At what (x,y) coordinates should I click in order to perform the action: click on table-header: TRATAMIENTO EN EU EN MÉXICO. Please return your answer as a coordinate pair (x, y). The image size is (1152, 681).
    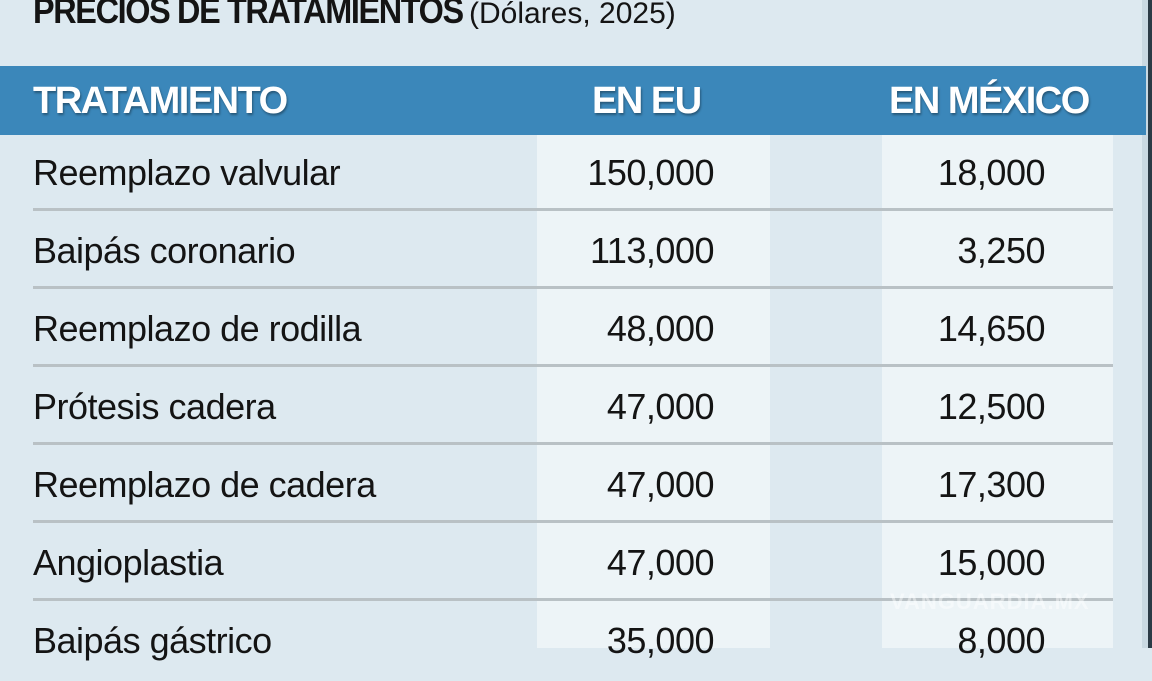
    Looking at the image, I should click on (573, 100).